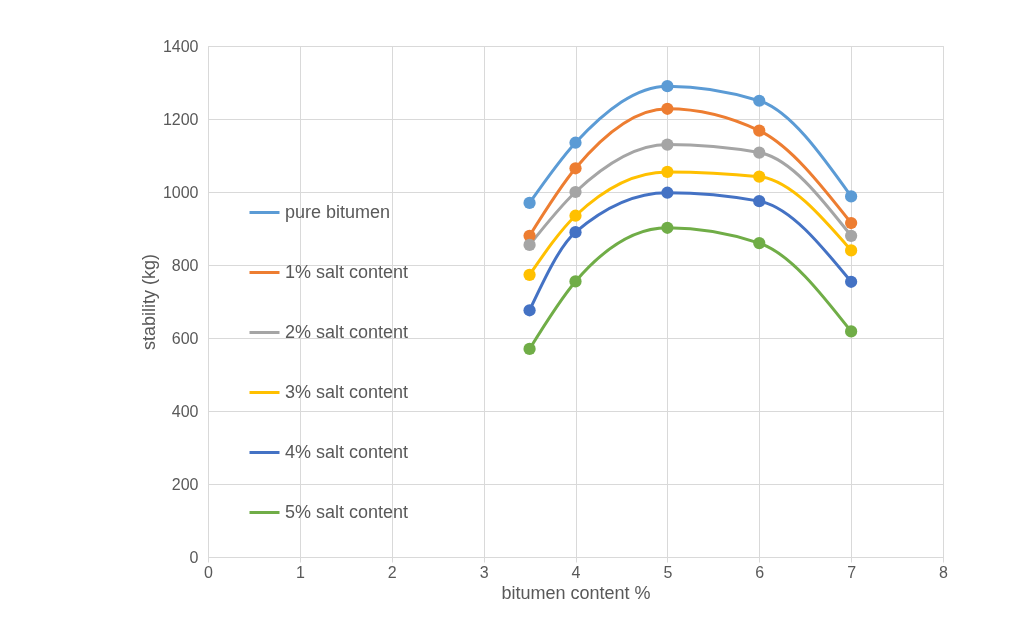  I want to click on y-tick-label: 0, so click(194, 557).